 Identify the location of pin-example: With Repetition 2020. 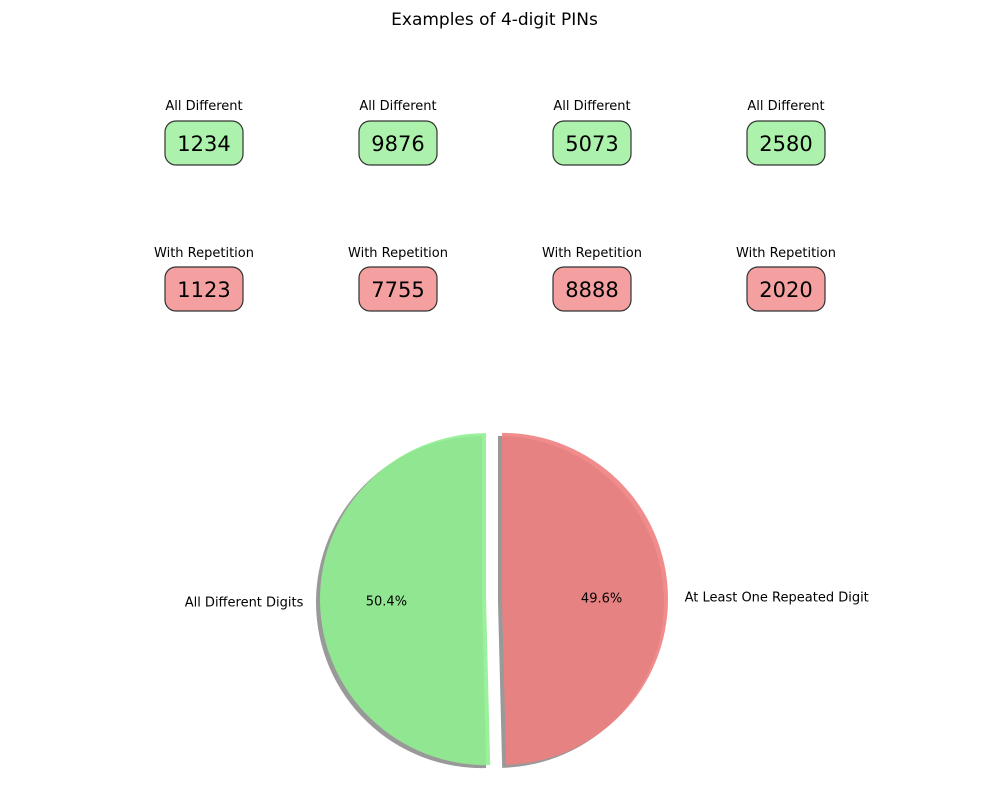
(786, 279).